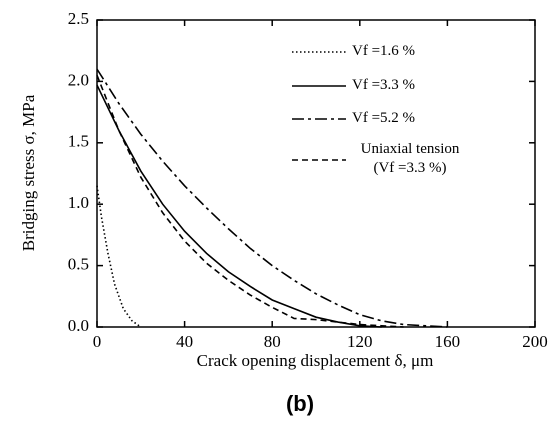 Image resolution: width=550 pixels, height=428 pixels. Describe the element at coordinates (78, 141) in the screenshot. I see `y-tick-label: 1.5` at that location.